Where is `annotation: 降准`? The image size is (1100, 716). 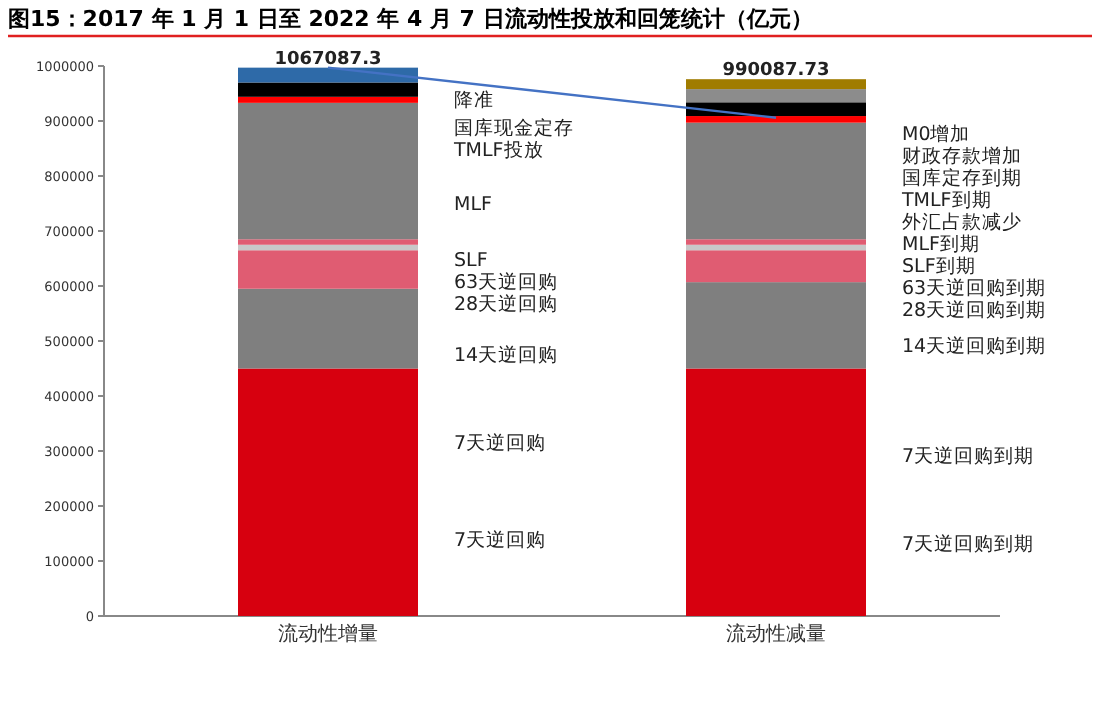
annotation: 降准 is located at coordinates (474, 100).